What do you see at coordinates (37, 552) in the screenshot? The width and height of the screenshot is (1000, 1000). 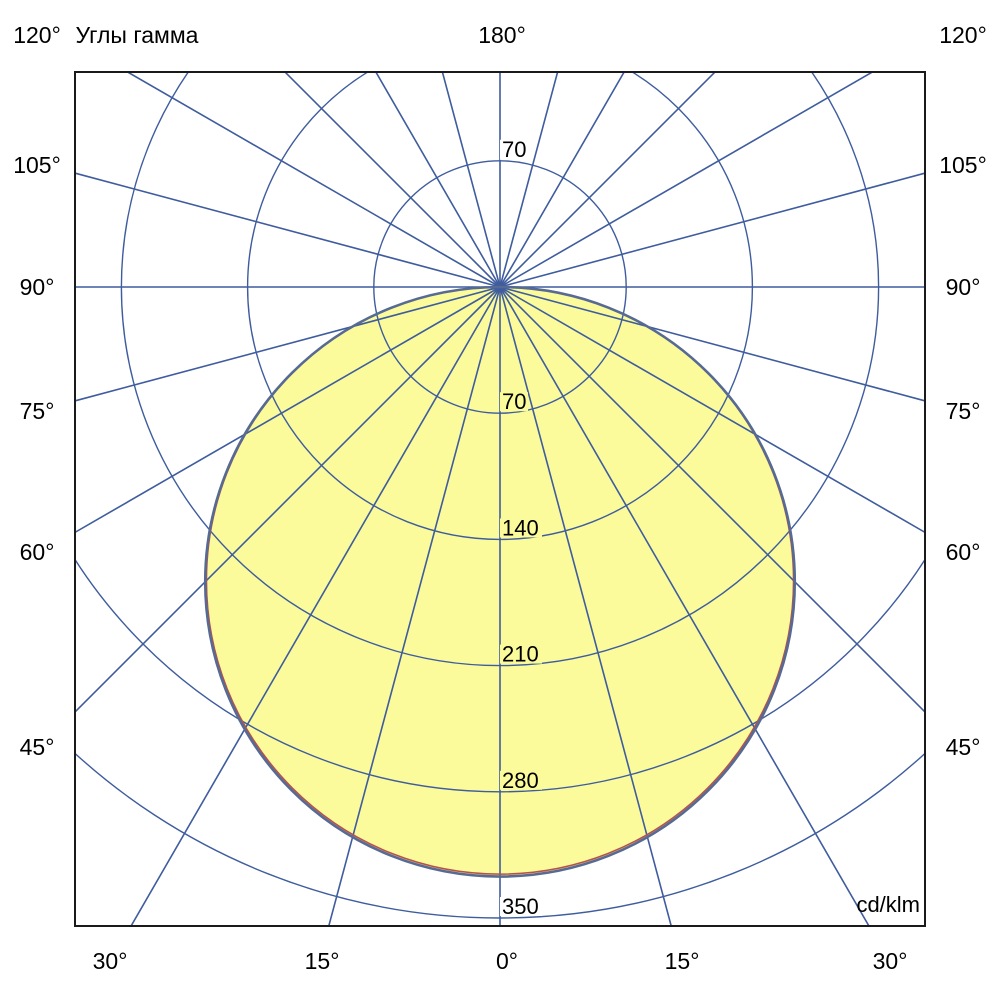 I see `gamma-label-left-60: 60°` at bounding box center [37, 552].